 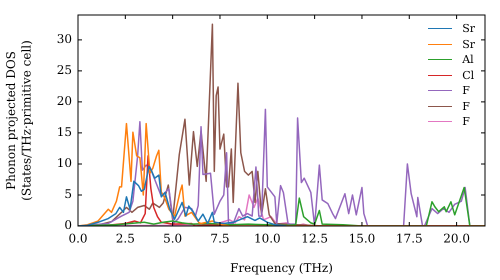 I want to click on x-tick-label: 0.0, so click(x=78, y=238).